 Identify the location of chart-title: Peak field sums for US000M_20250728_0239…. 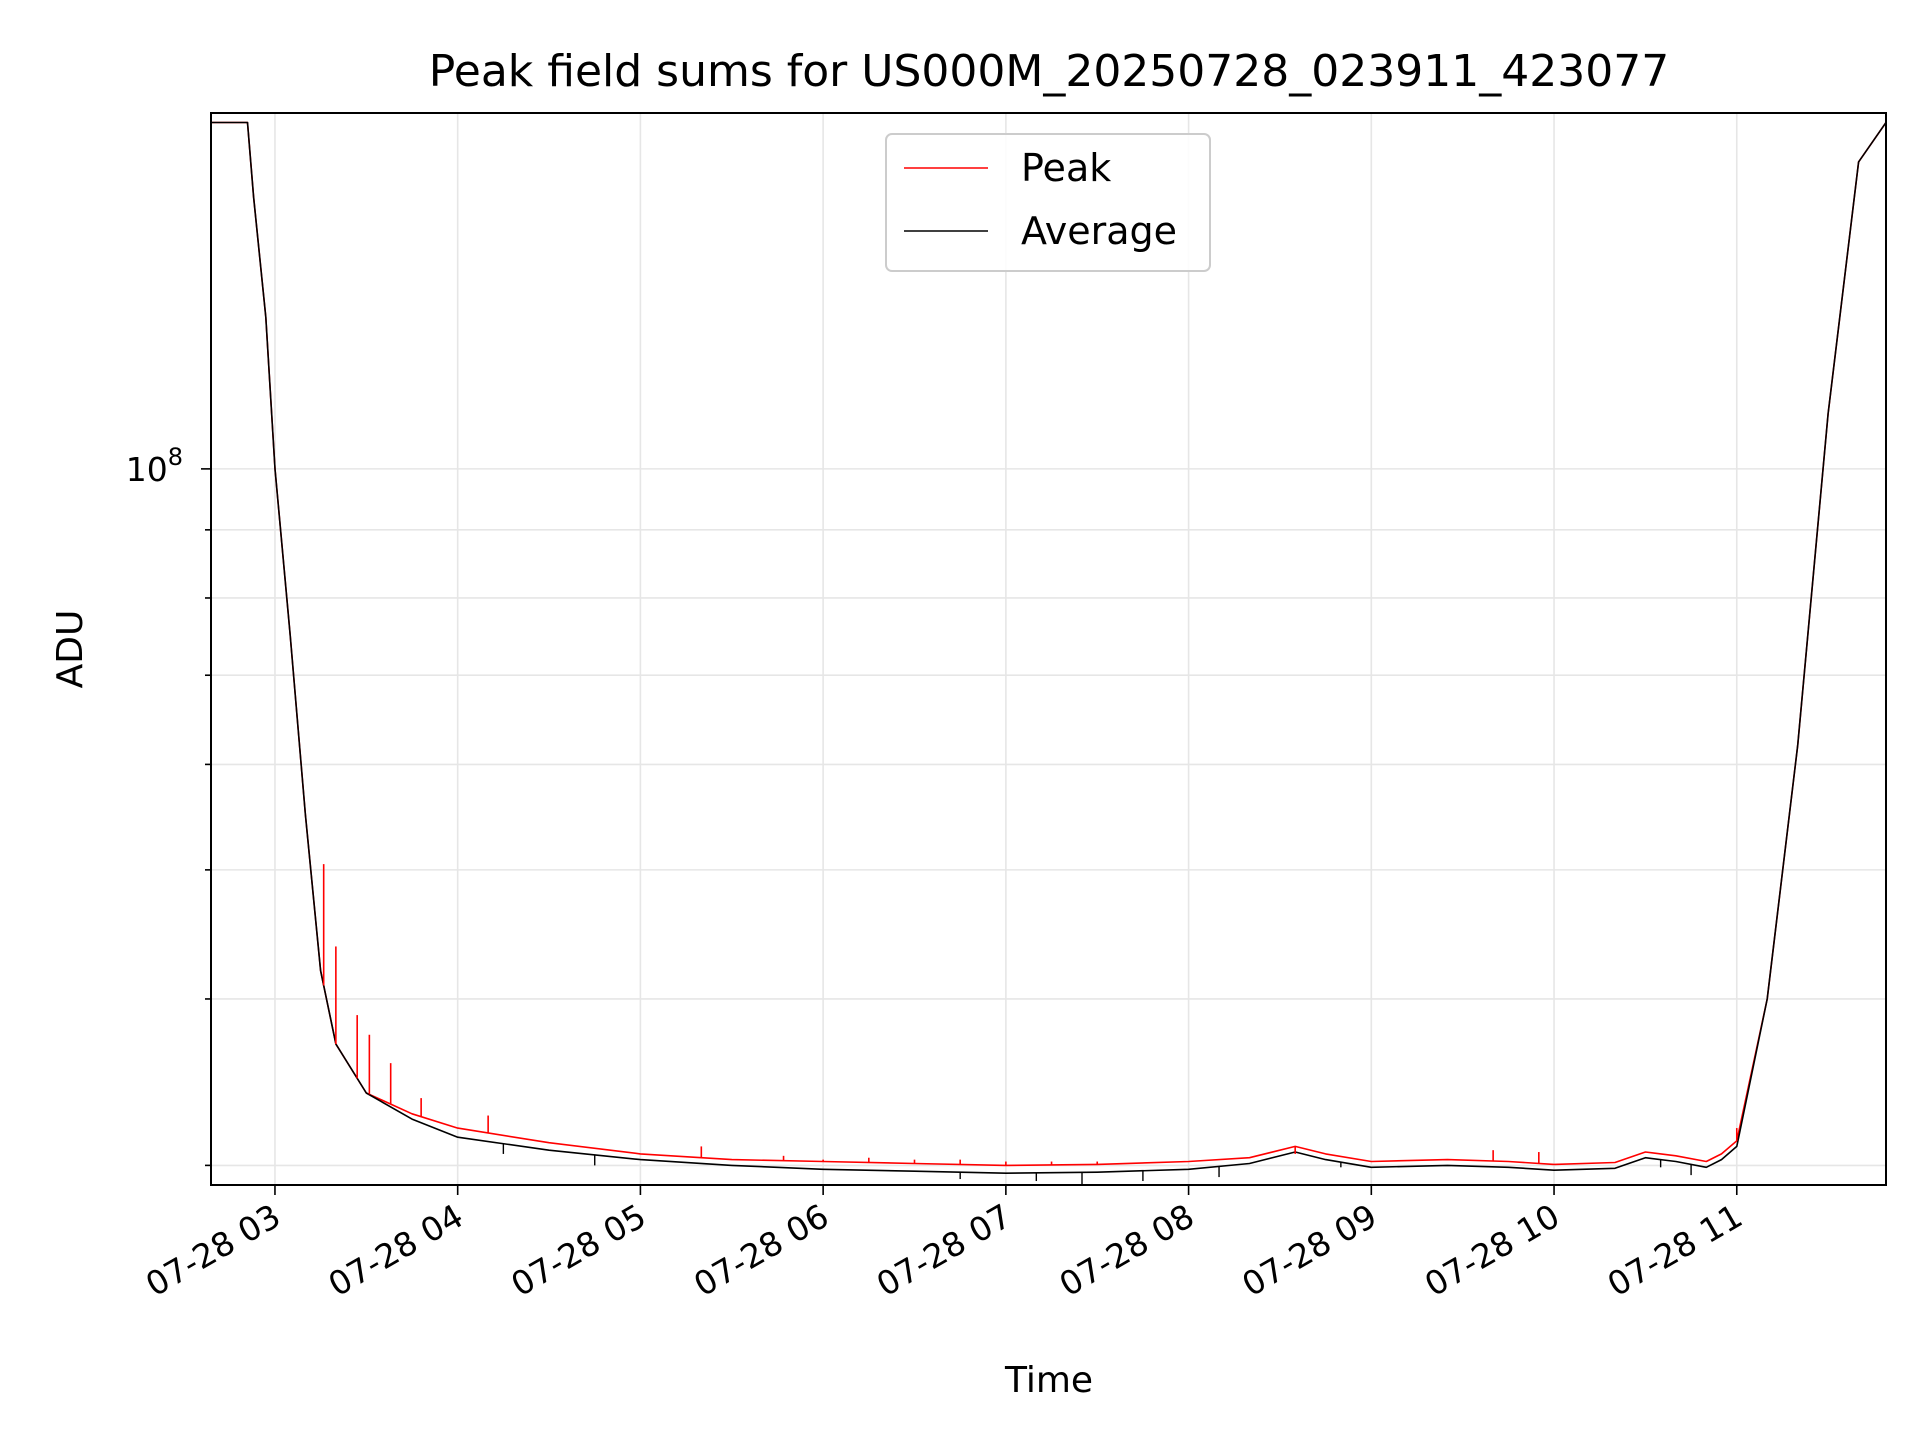
(1049, 71).